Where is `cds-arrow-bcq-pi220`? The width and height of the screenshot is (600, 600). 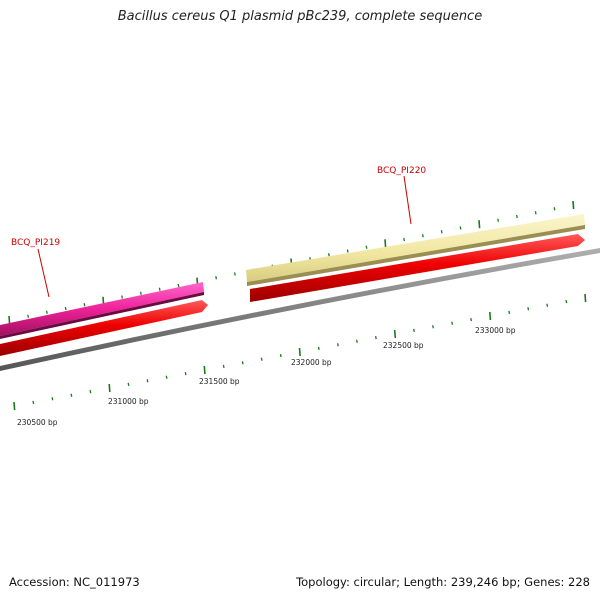 cds-arrow-bcq-pi220 is located at coordinates (417, 268).